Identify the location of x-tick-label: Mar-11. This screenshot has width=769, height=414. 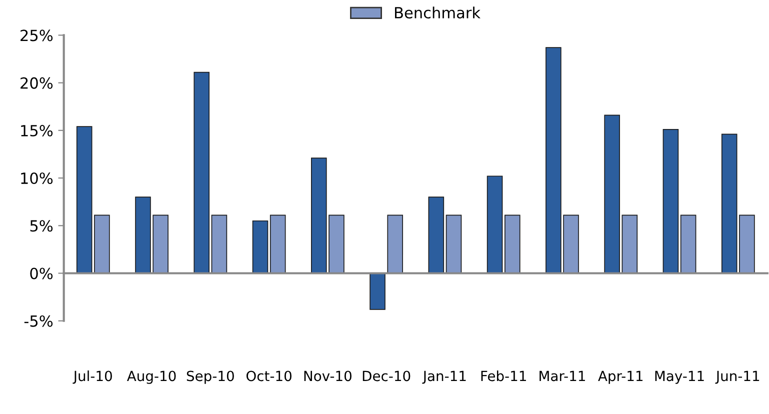
(562, 376).